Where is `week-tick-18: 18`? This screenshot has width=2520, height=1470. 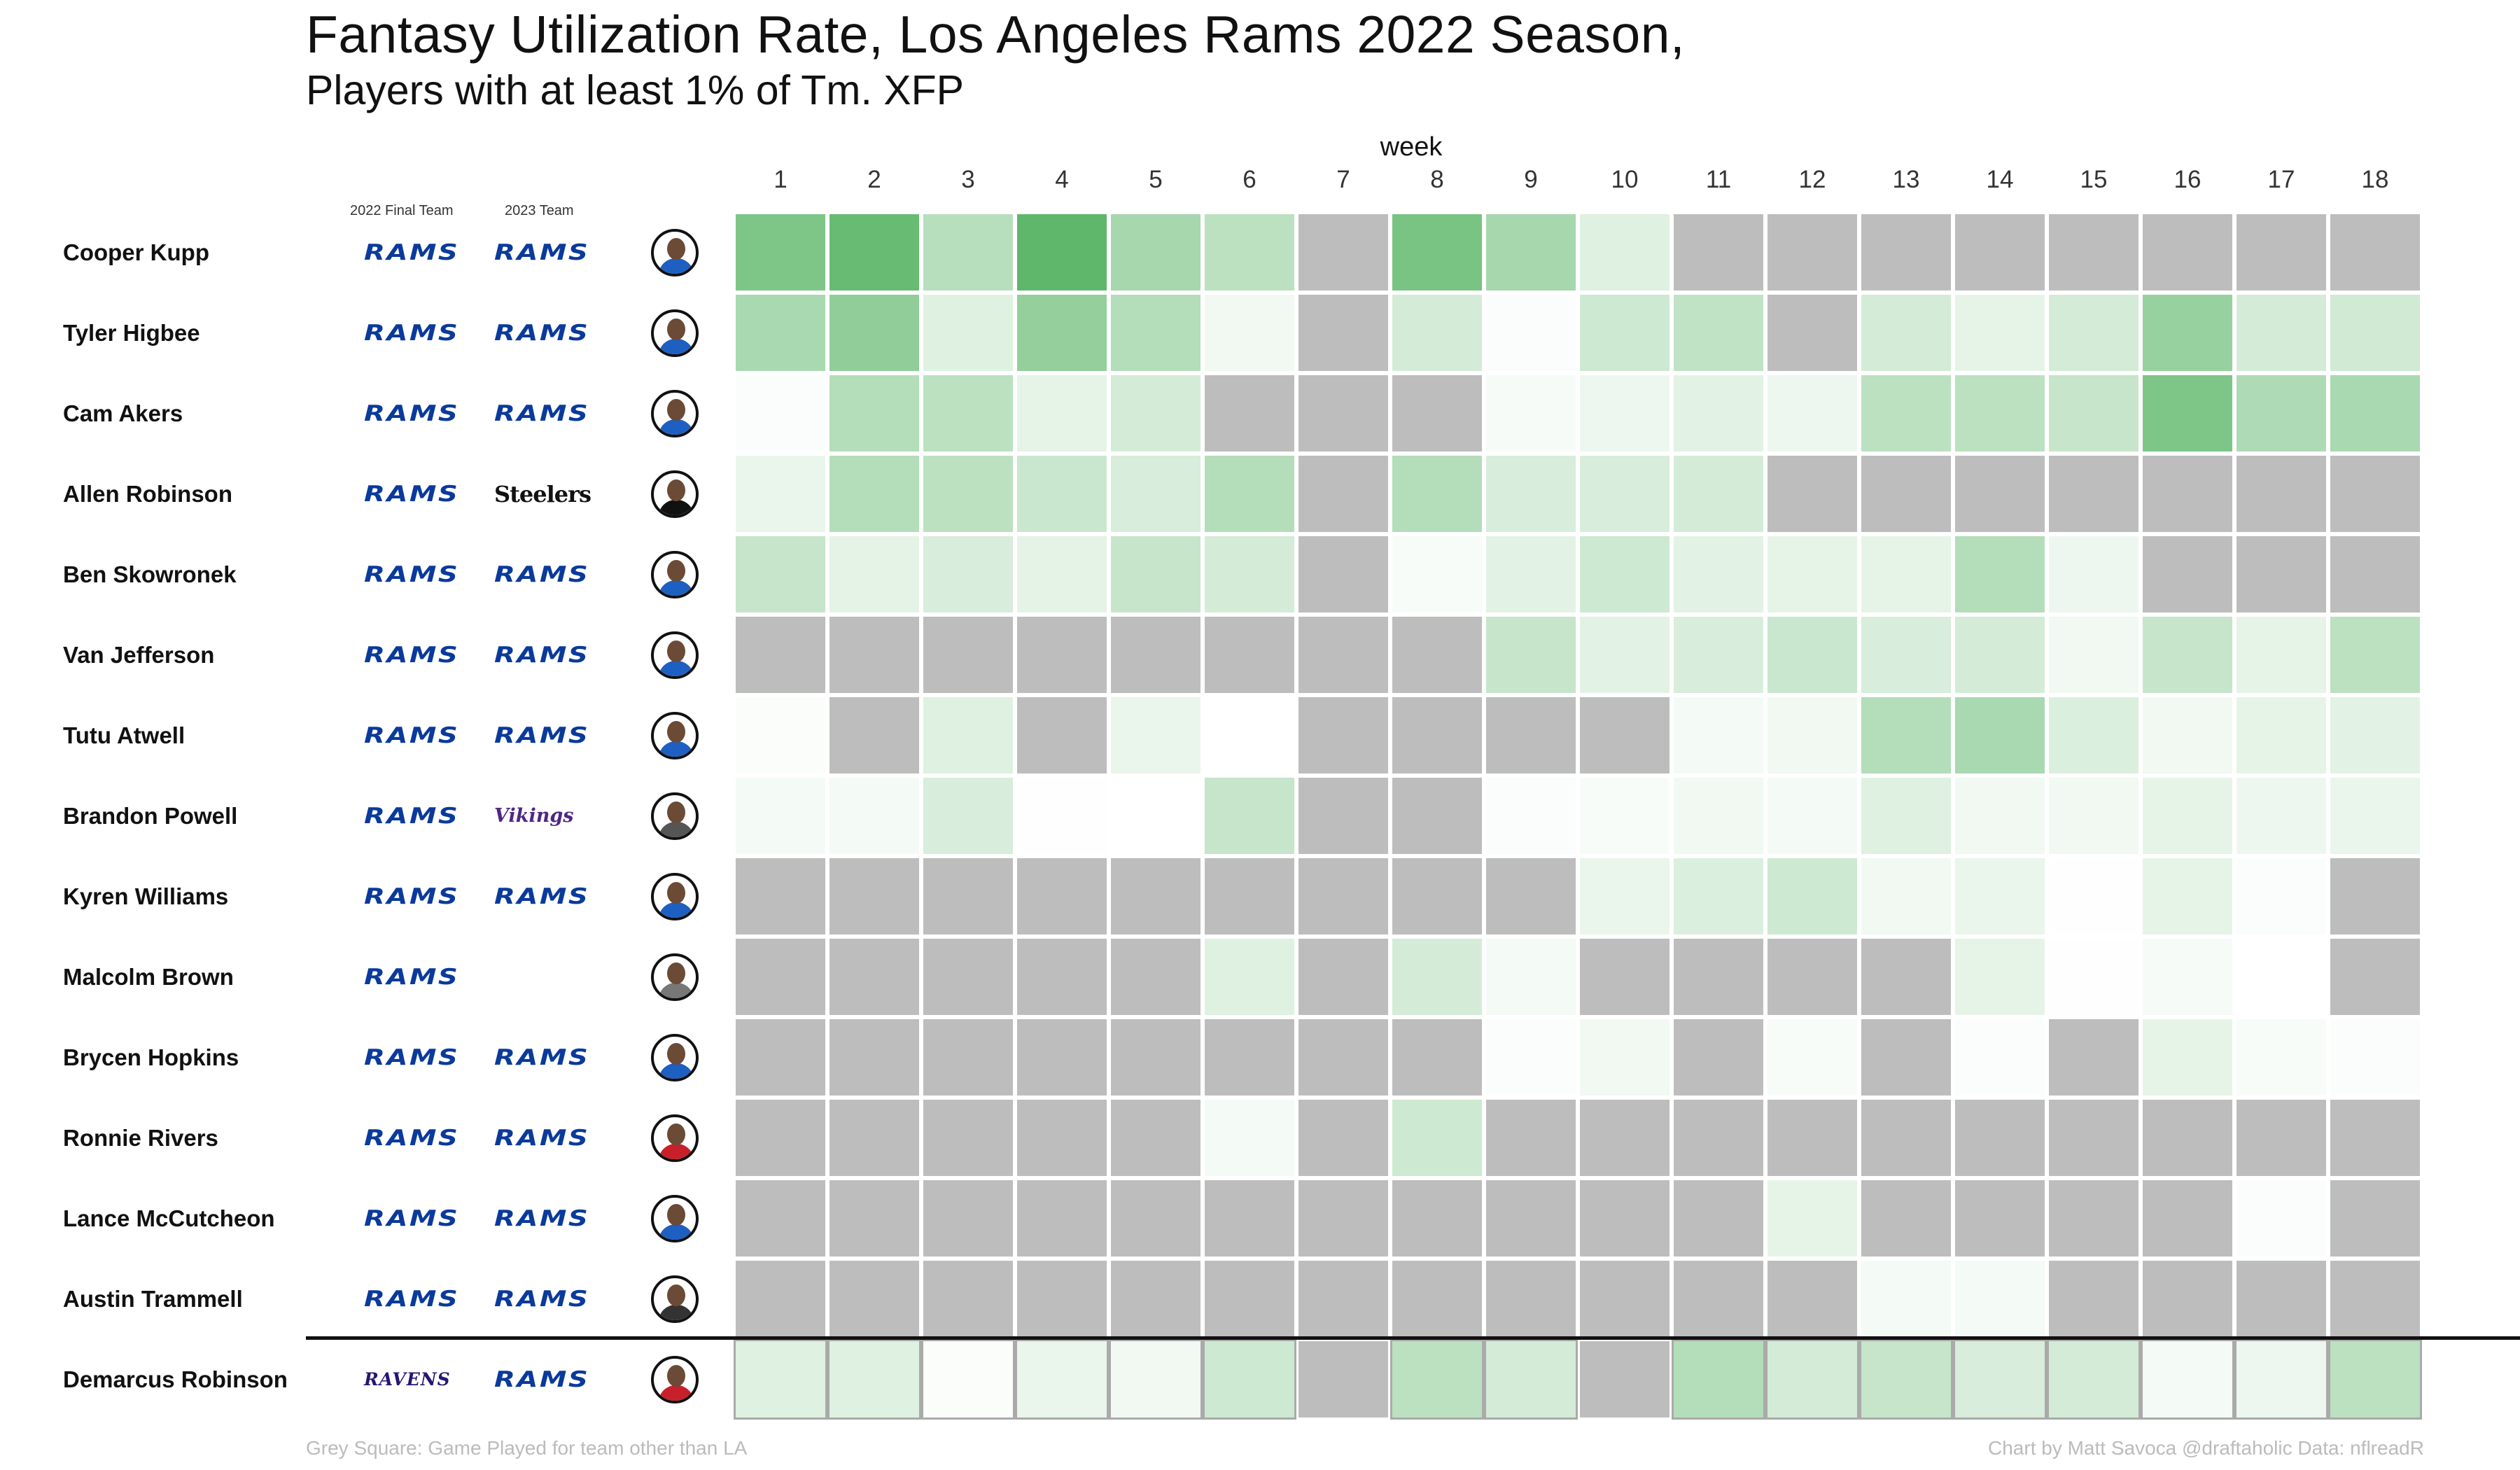
week-tick-18: 18 is located at coordinates (2375, 179).